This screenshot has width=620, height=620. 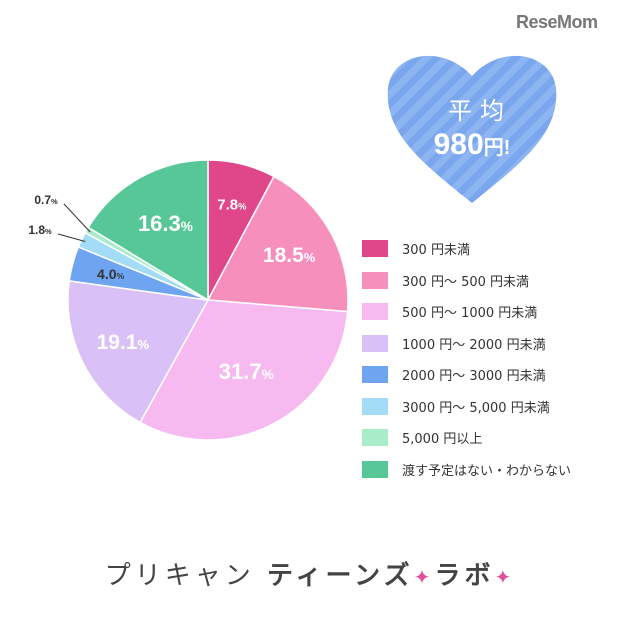 I want to click on heart-value: 980, so click(x=458, y=144).